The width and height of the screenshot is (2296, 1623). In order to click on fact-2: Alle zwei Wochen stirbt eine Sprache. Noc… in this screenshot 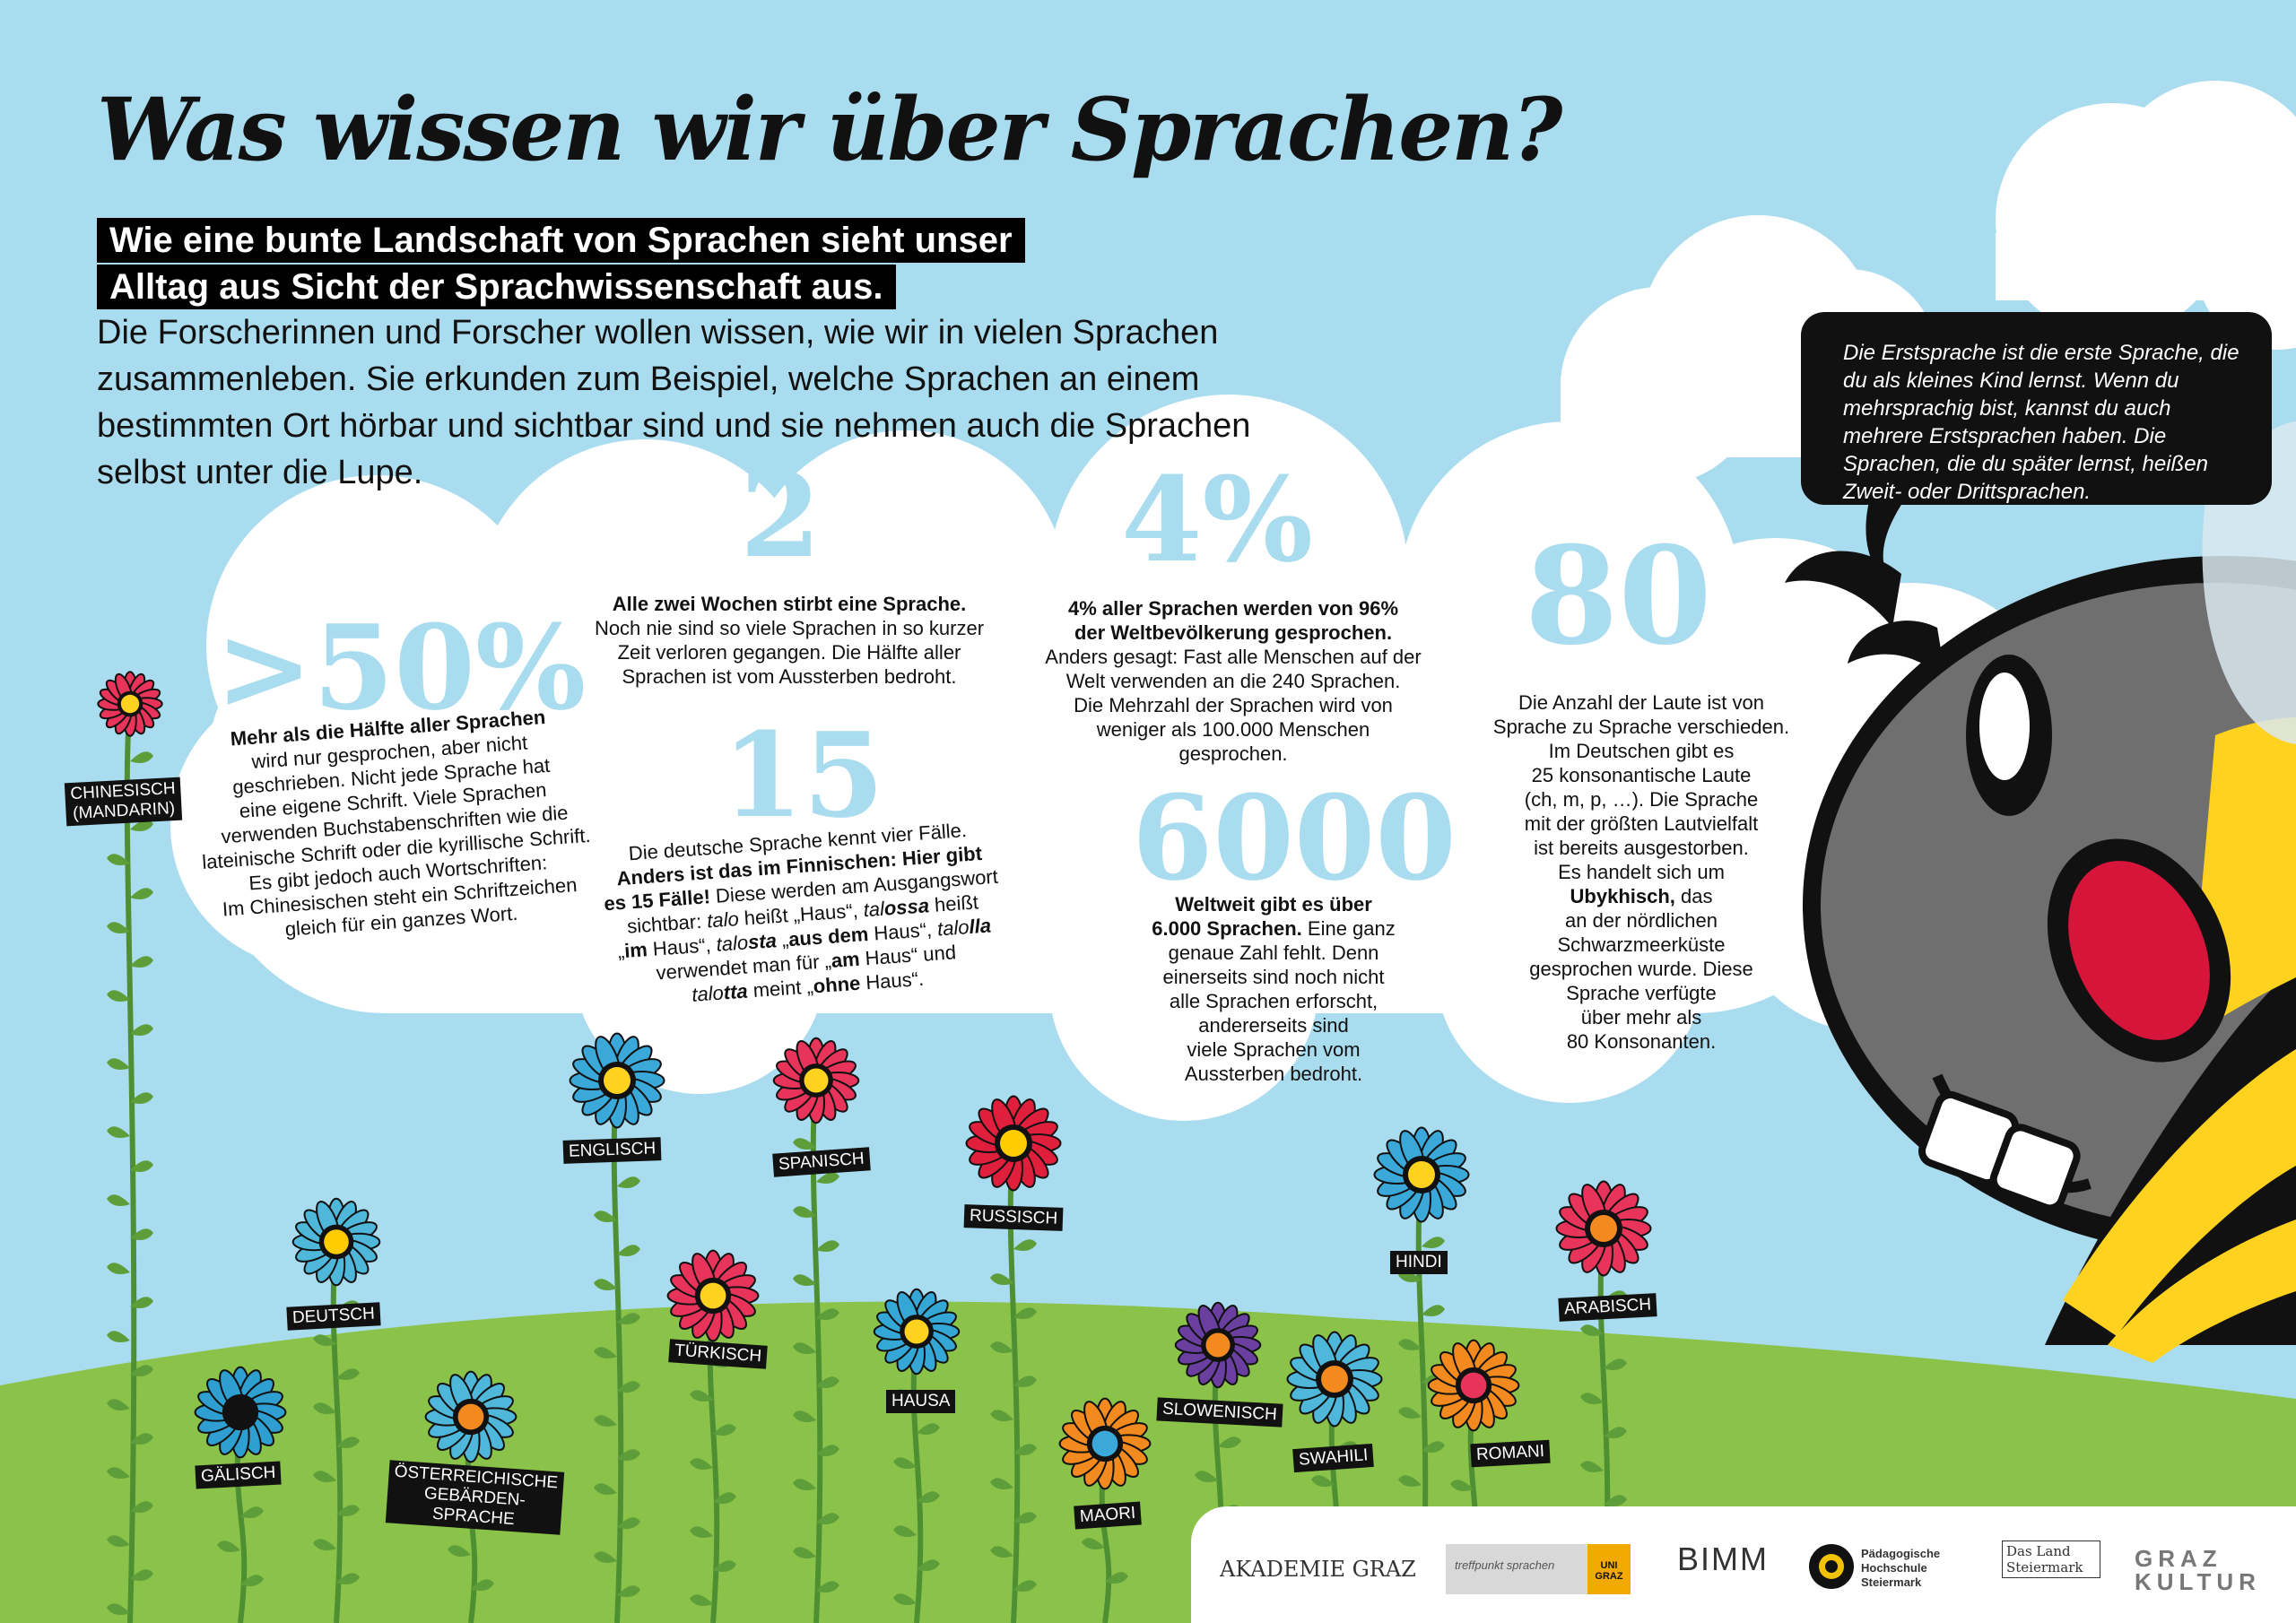, I will do `click(789, 640)`.